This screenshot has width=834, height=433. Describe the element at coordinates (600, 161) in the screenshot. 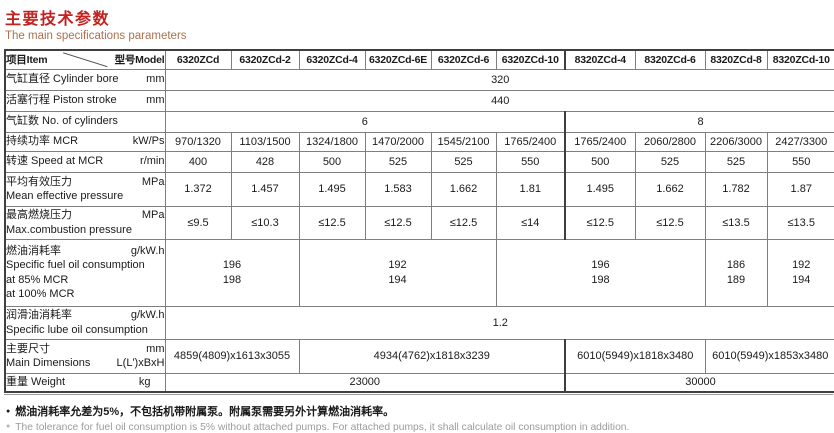

I see `cell-value: 500` at that location.